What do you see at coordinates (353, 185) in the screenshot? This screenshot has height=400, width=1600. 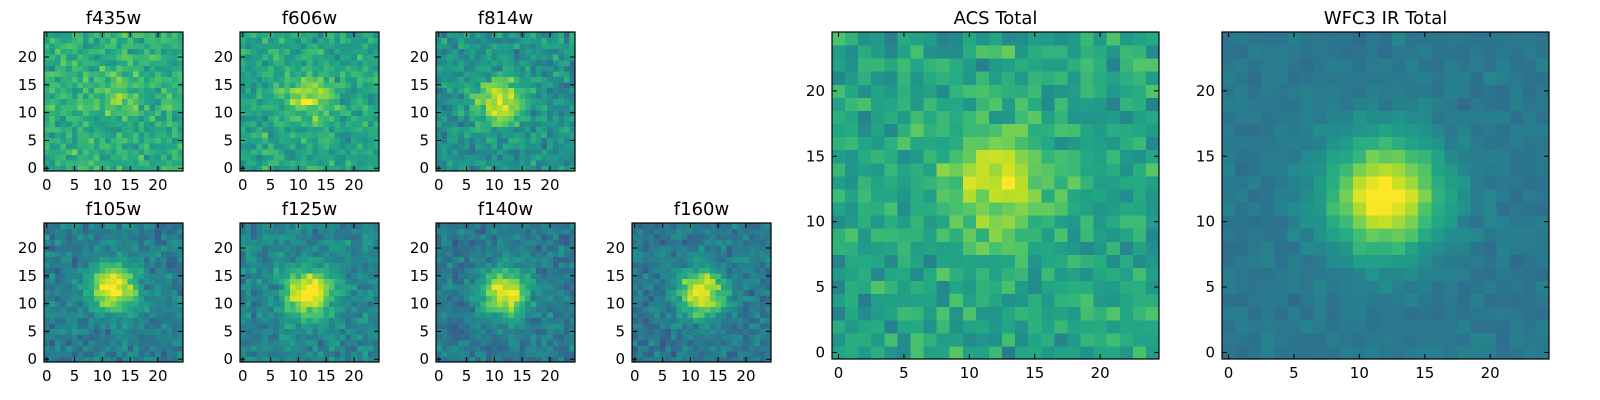 I see `x-tick-label: 20` at bounding box center [353, 185].